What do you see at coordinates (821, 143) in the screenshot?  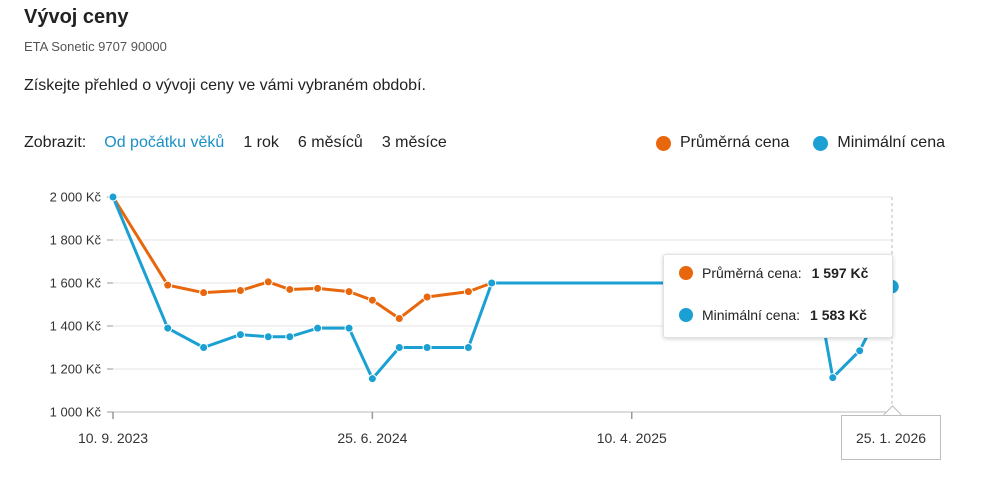 I see `legend-minimum-dot` at bounding box center [821, 143].